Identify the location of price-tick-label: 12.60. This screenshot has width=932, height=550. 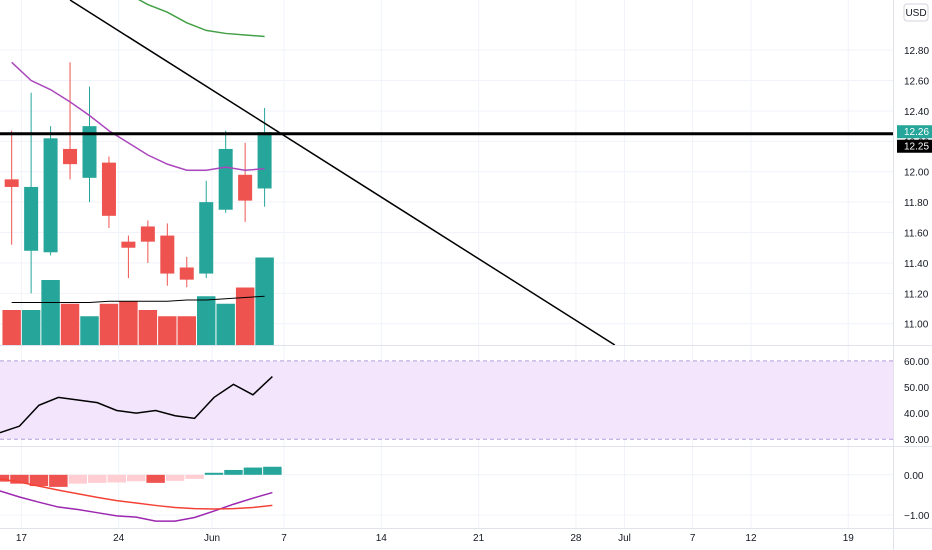
(916, 82).